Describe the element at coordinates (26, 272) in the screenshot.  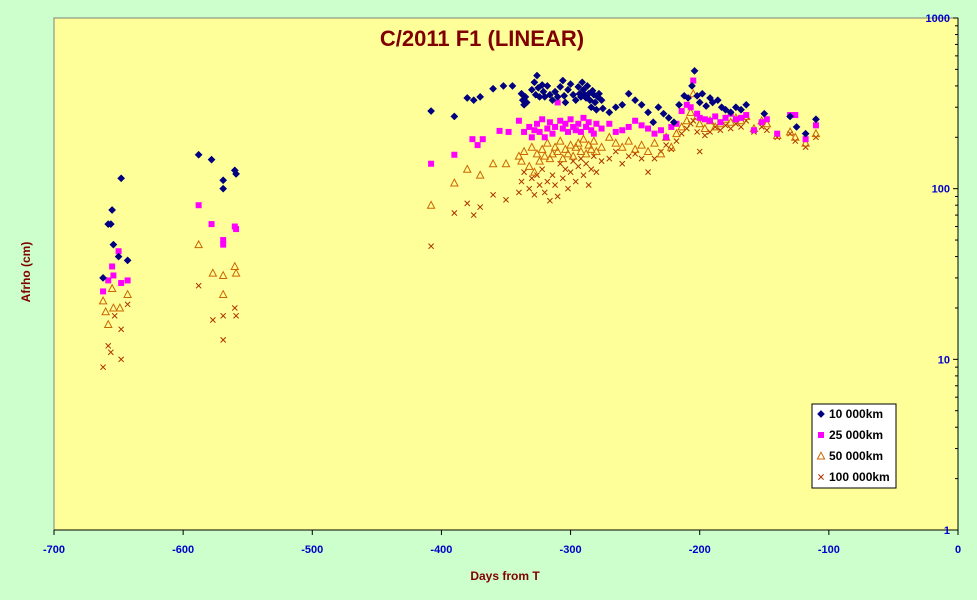
I see `y-axis-title: Afrho (cm)` at that location.